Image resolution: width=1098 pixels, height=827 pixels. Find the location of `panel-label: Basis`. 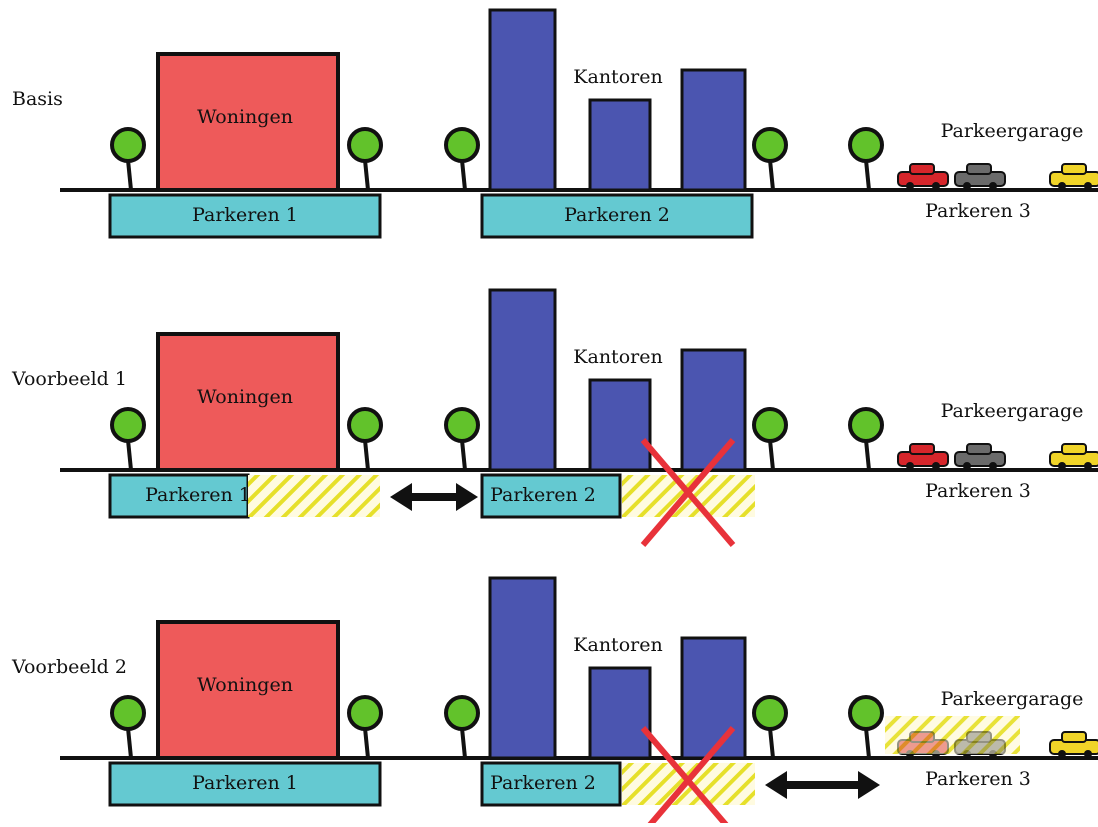

panel-label: Basis is located at coordinates (37, 99).